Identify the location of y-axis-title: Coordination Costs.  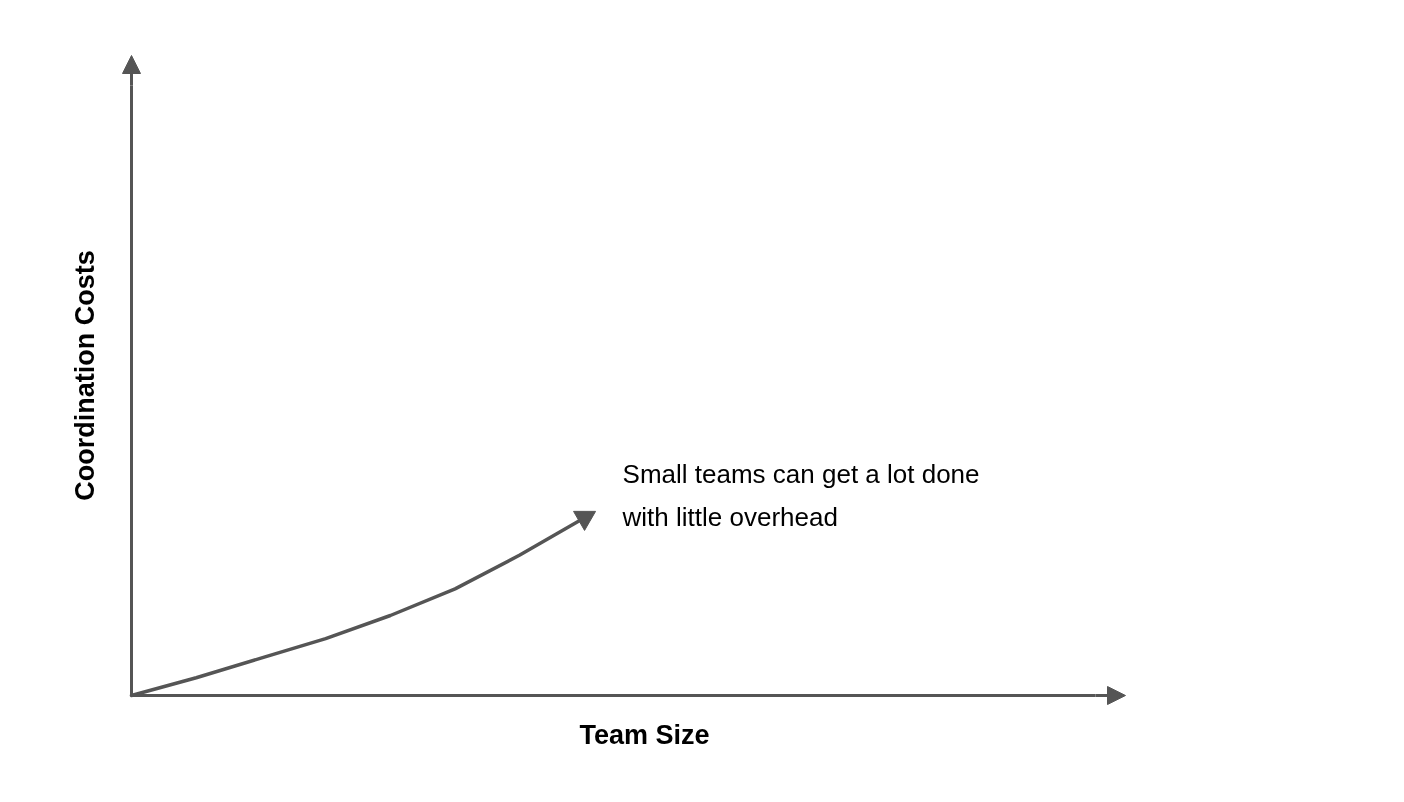
(84, 375).